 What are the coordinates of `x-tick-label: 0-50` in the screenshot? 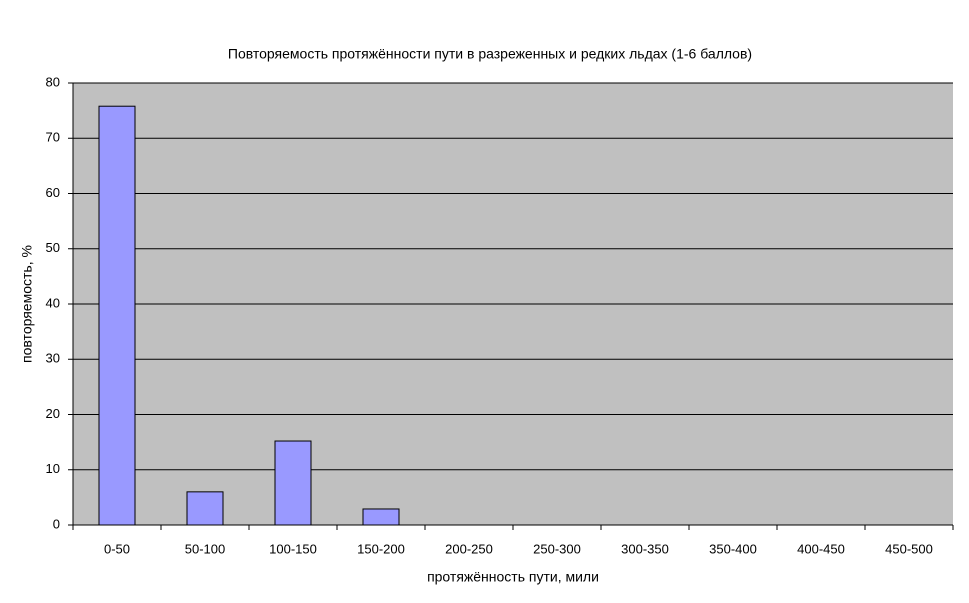 It's located at (117, 548).